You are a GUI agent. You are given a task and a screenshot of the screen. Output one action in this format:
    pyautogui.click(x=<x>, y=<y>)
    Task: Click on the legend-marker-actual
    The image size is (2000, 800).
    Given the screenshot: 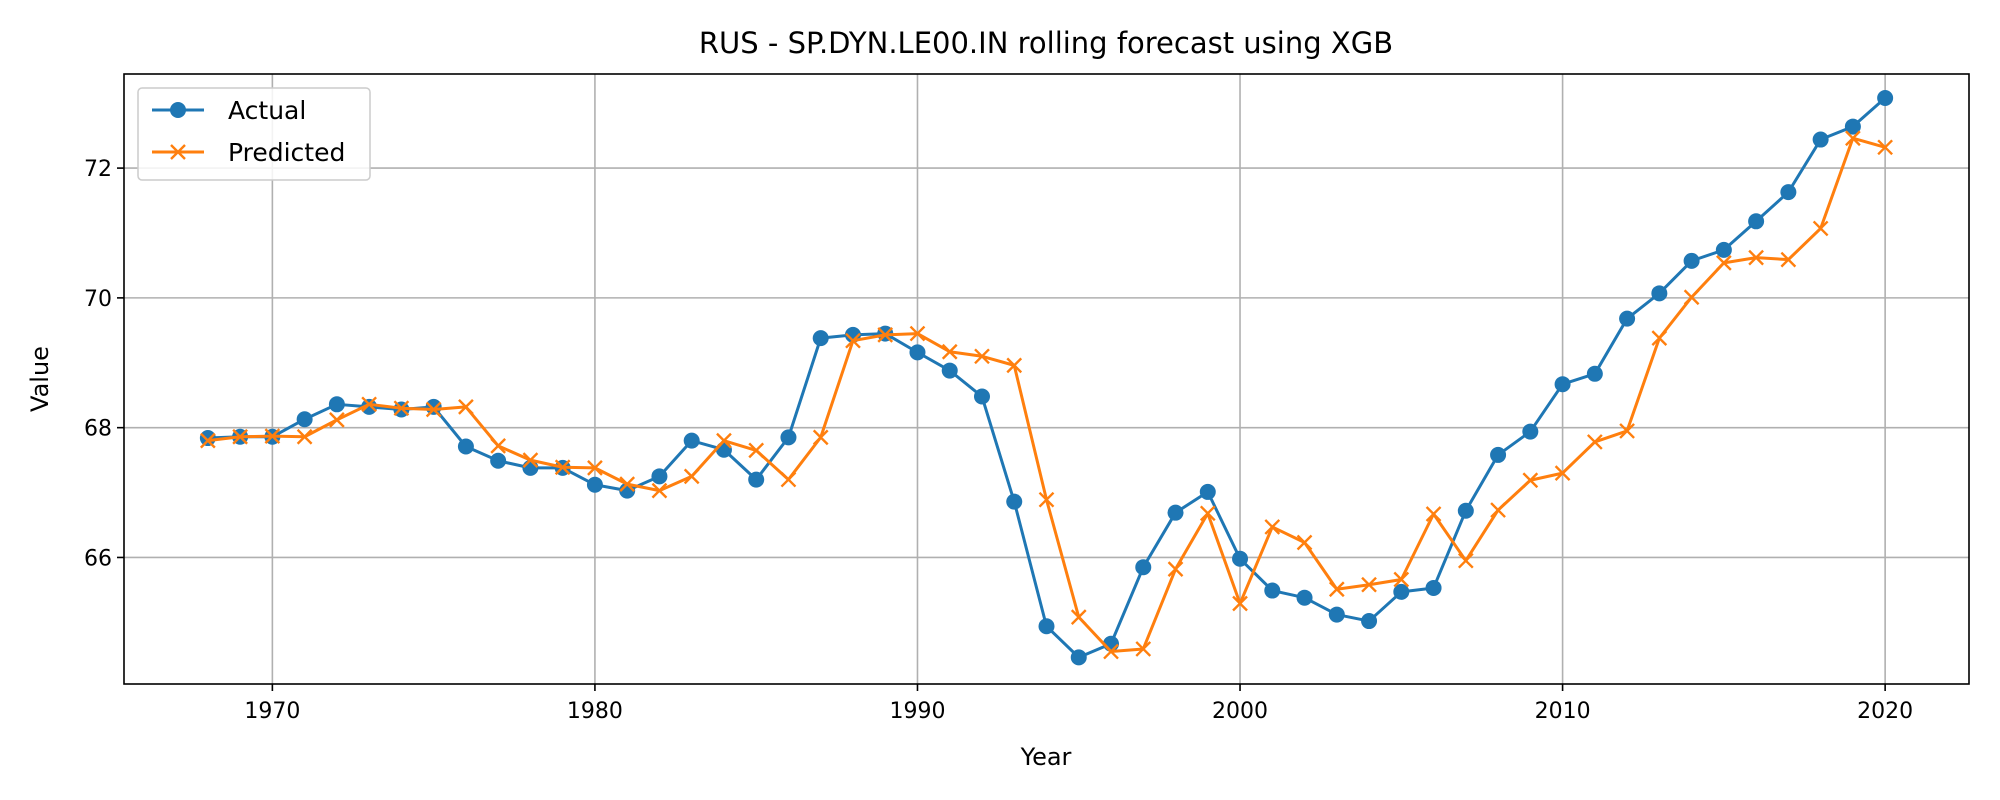 What is the action you would take?
    pyautogui.click(x=178, y=110)
    